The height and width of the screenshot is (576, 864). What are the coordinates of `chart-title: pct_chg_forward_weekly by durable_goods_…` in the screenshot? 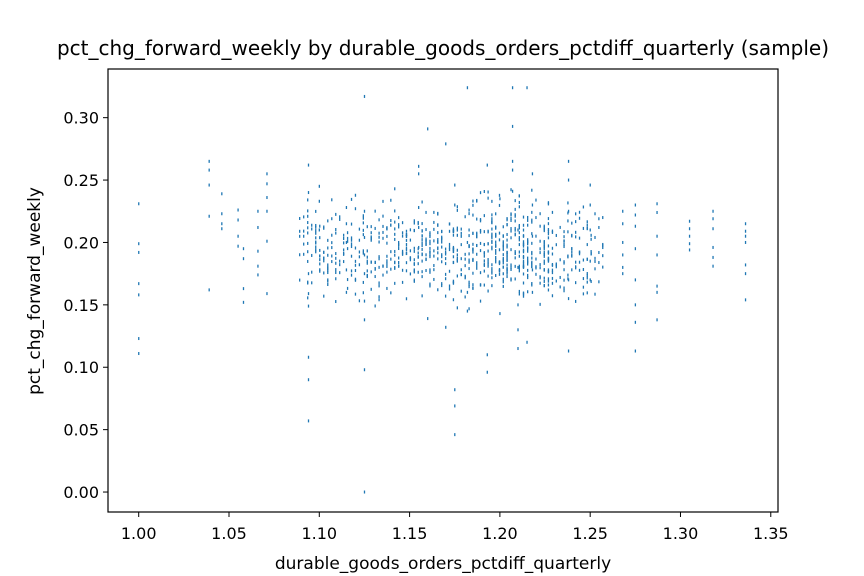 It's located at (443, 48).